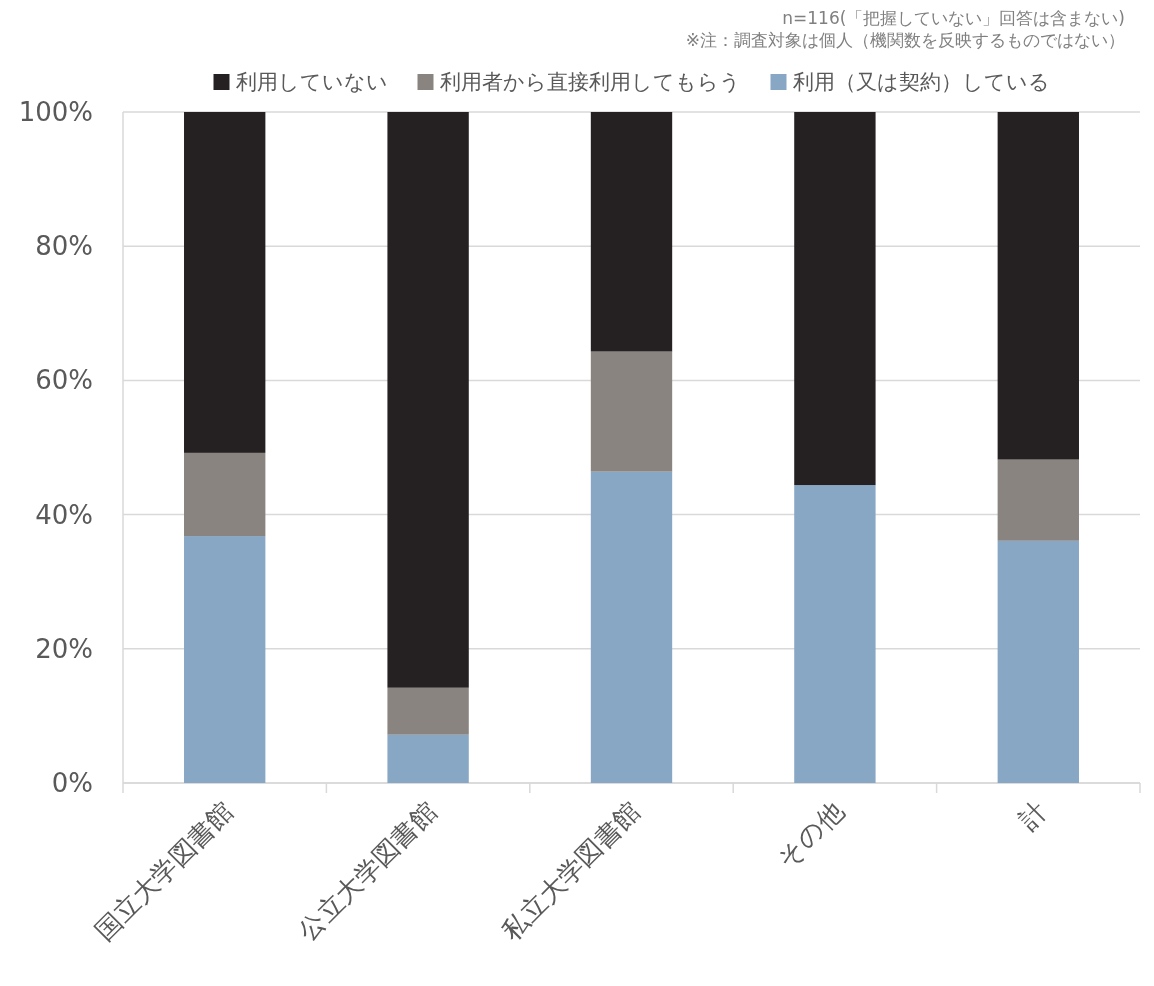 This screenshot has height=986, width=1154. What do you see at coordinates (64, 380) in the screenshot?
I see `y-tick-label: 60%` at bounding box center [64, 380].